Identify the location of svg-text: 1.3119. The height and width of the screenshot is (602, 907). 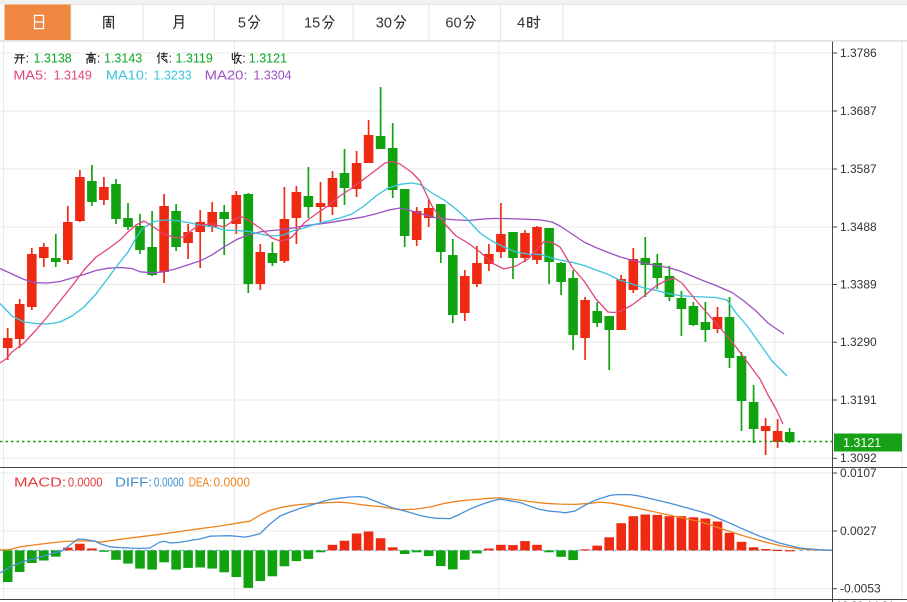
(194, 58).